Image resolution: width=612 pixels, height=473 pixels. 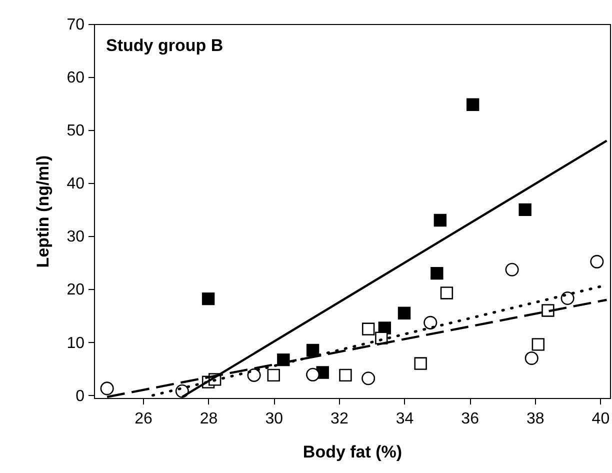 I want to click on y-tick-label: 30, so click(x=75, y=237).